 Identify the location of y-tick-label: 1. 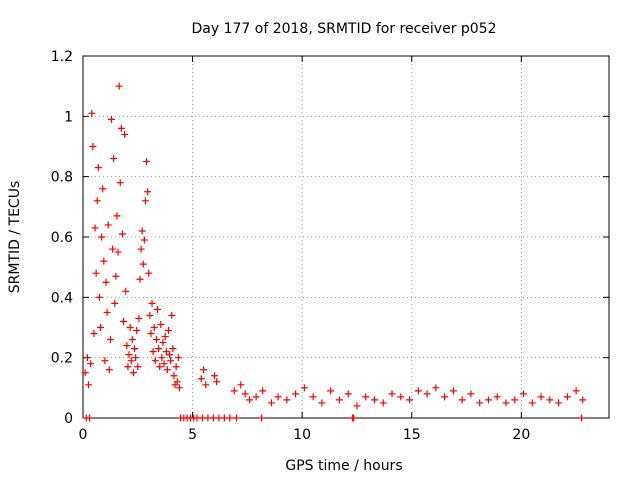
(68, 117).